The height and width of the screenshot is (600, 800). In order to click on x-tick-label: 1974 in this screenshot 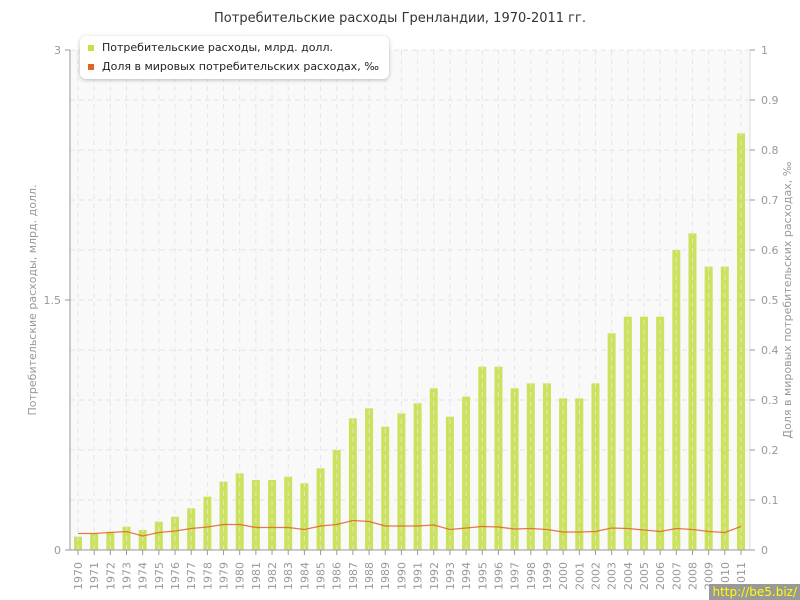, I will do `click(143, 576)`.